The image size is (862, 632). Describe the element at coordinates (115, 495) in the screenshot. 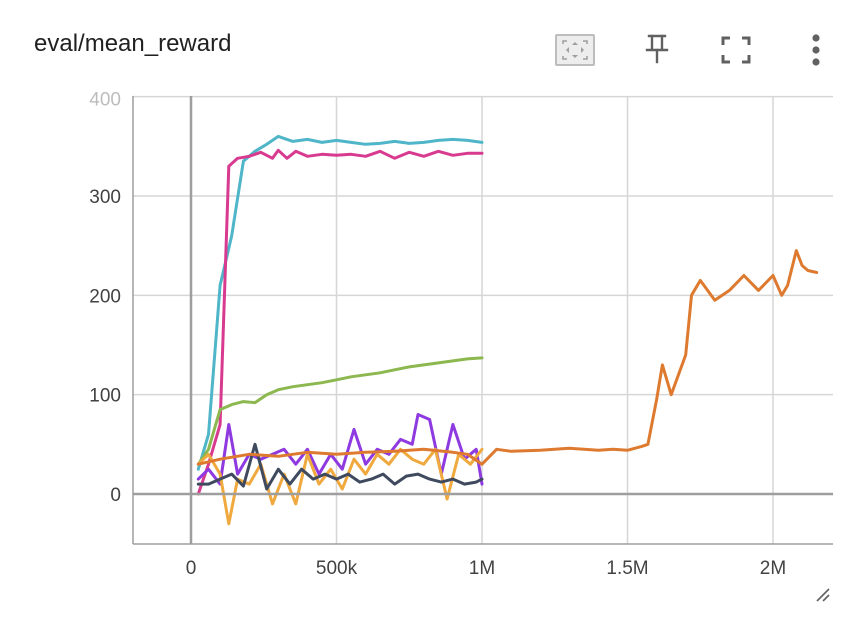

I see `y-tick-label: 0` at that location.